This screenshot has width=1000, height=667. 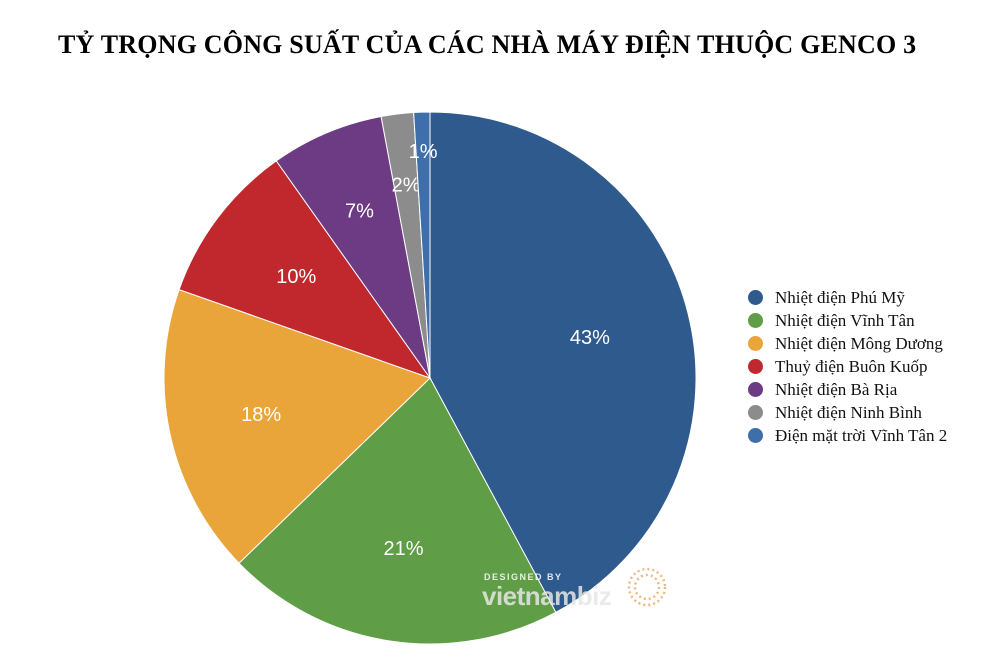 What do you see at coordinates (647, 587) in the screenshot?
I see `watermark-logo-icon` at bounding box center [647, 587].